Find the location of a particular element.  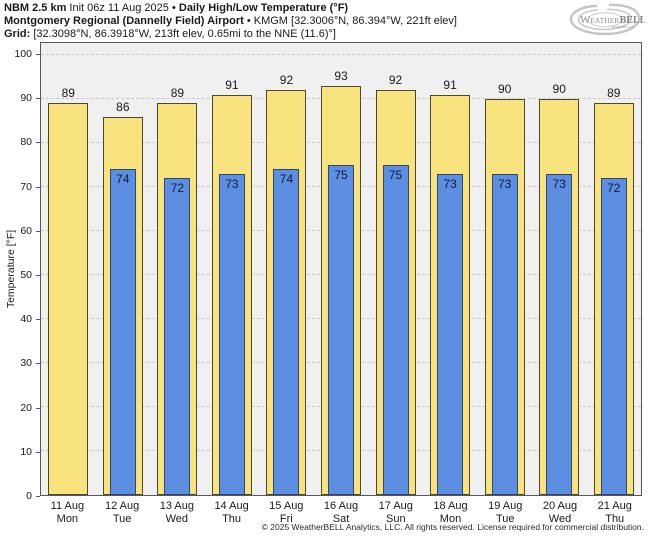

weatherbell-swirl-icon: WEATHERBELL Analytics LLC is located at coordinates (608, 19).